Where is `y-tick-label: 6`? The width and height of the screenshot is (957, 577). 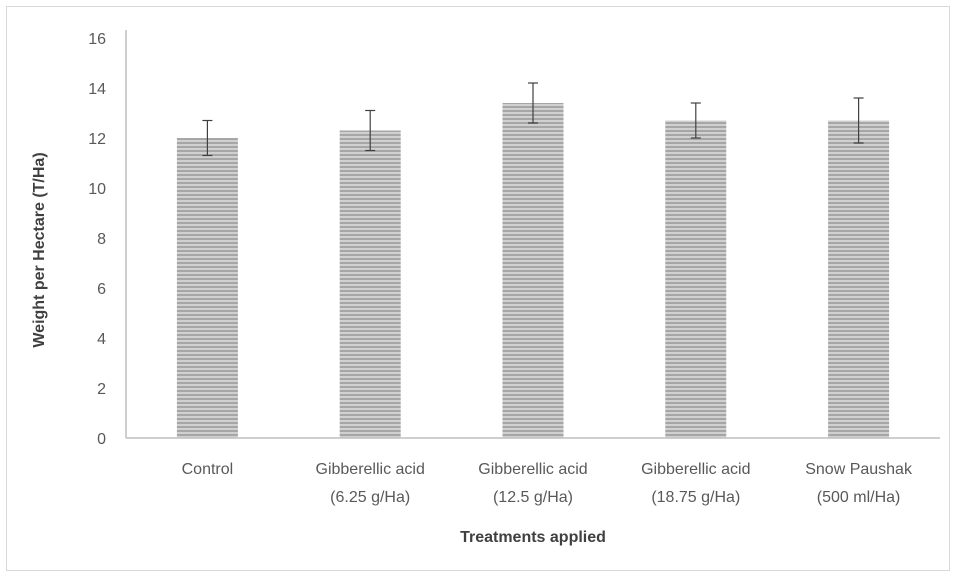 y-tick-label: 6 is located at coordinates (101, 289).